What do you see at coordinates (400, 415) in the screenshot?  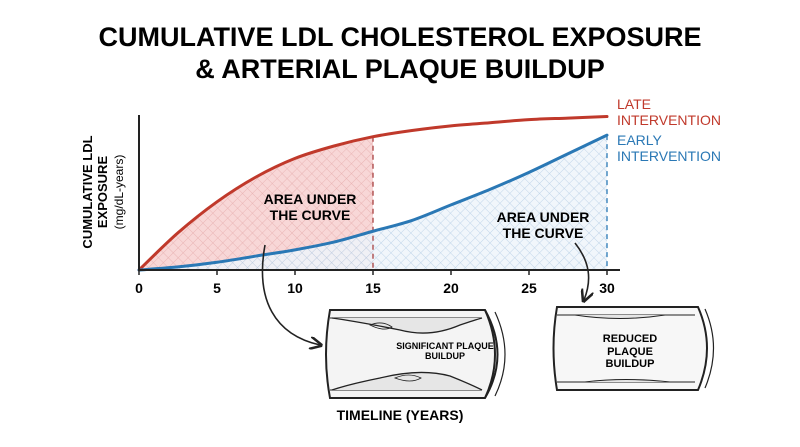 I see `x-axis-label: TIMELINE (YEARS)` at bounding box center [400, 415].